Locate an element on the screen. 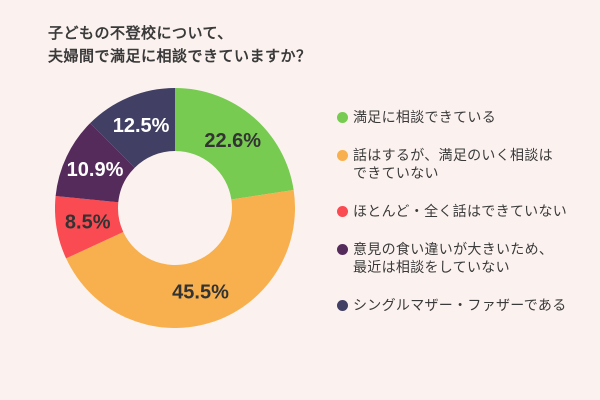 This screenshot has width=600, height=400. legend-item-1: 話はするが、満足のいく相談は できていない is located at coordinates (457, 164).